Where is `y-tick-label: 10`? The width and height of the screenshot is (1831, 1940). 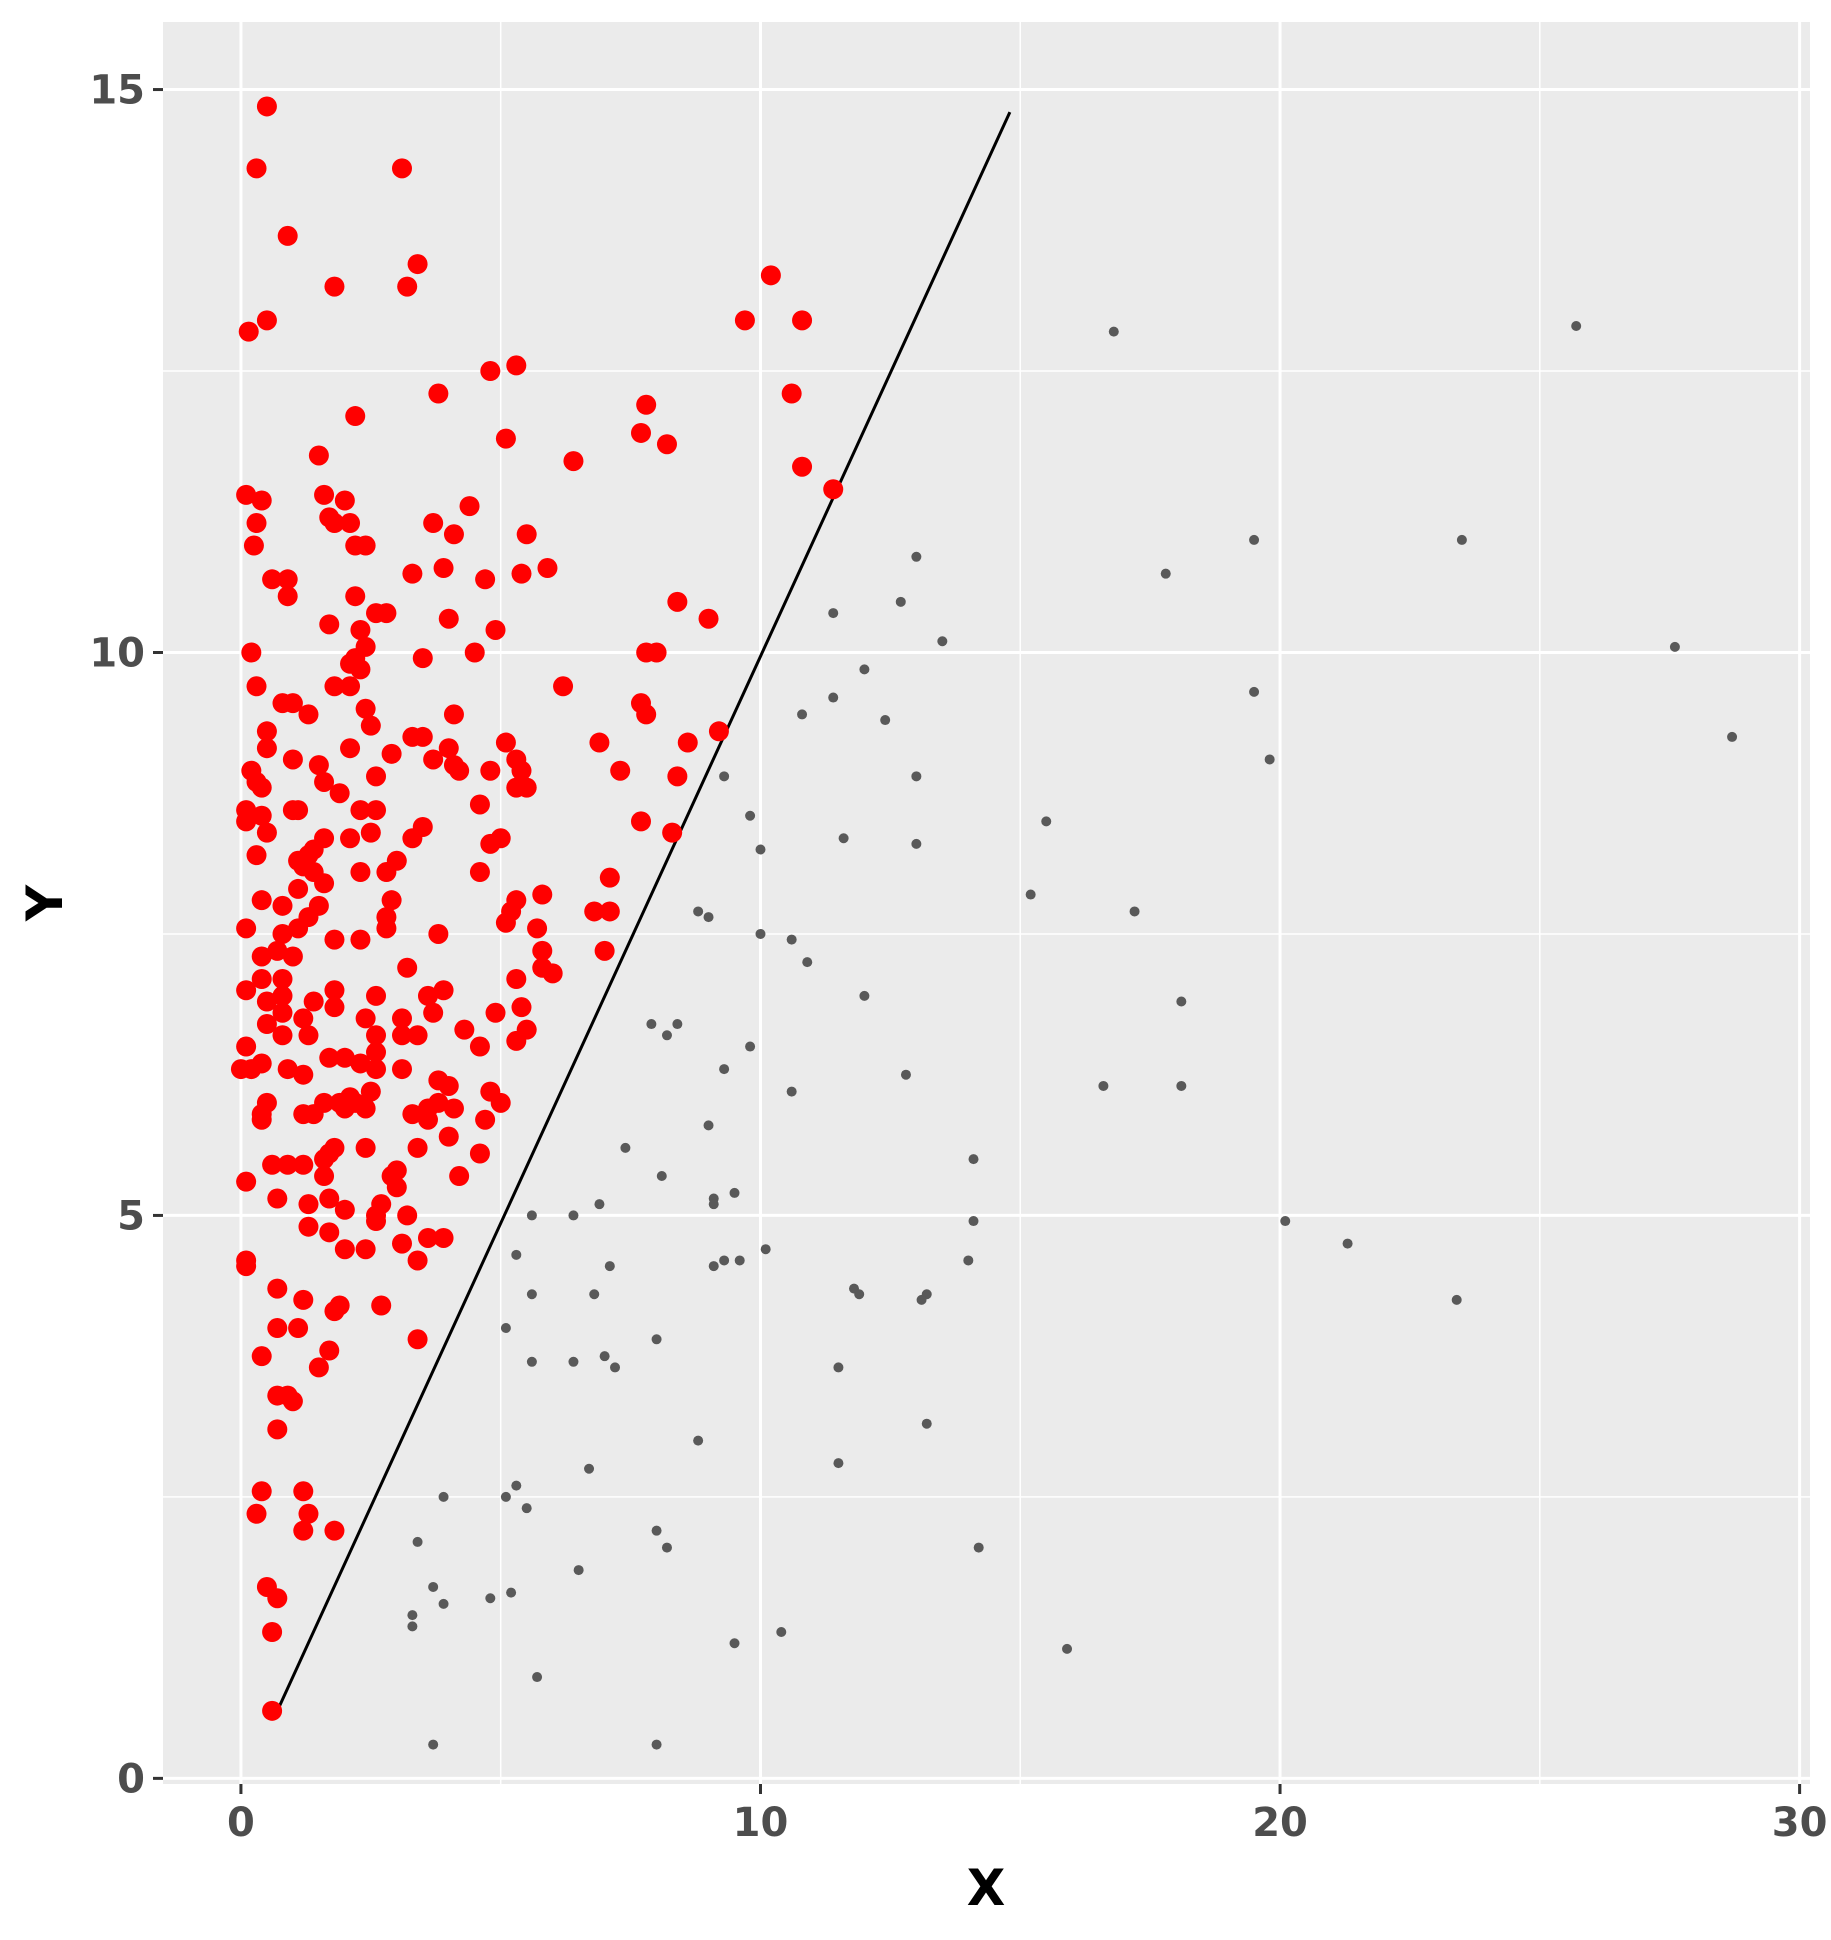
y-tick-label: 10 is located at coordinates (117, 653).